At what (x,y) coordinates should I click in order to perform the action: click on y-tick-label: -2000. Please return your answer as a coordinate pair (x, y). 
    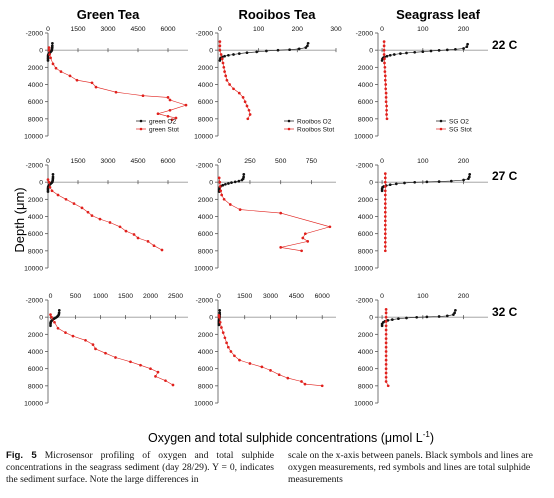
    Looking at the image, I should click on (365, 166).